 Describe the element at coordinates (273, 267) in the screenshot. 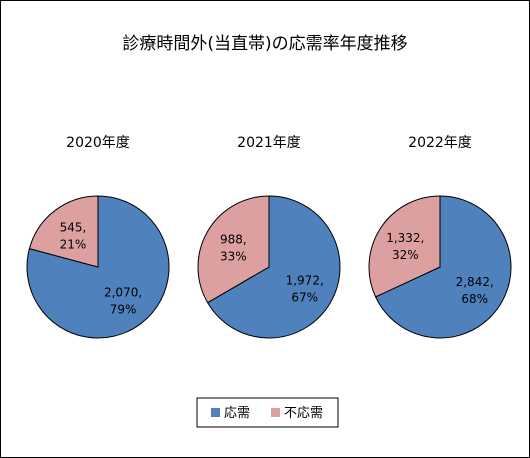

I see `pie-2-slice-oju` at that location.